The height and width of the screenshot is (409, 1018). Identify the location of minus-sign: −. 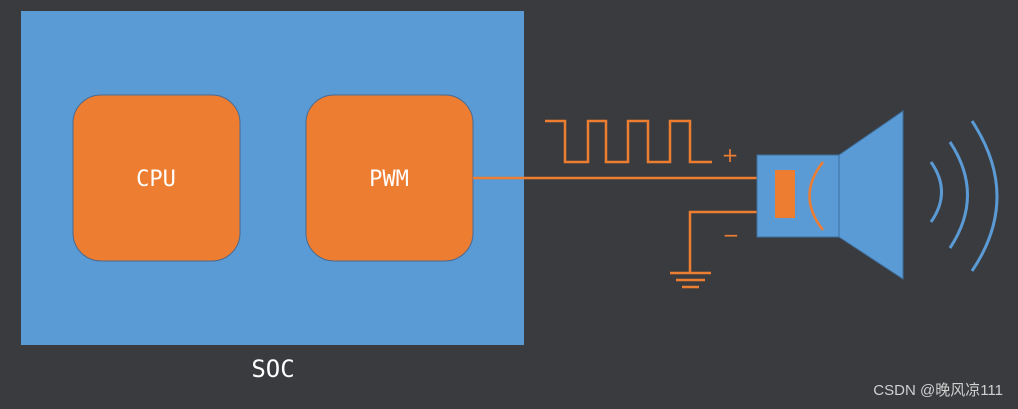
(731, 235).